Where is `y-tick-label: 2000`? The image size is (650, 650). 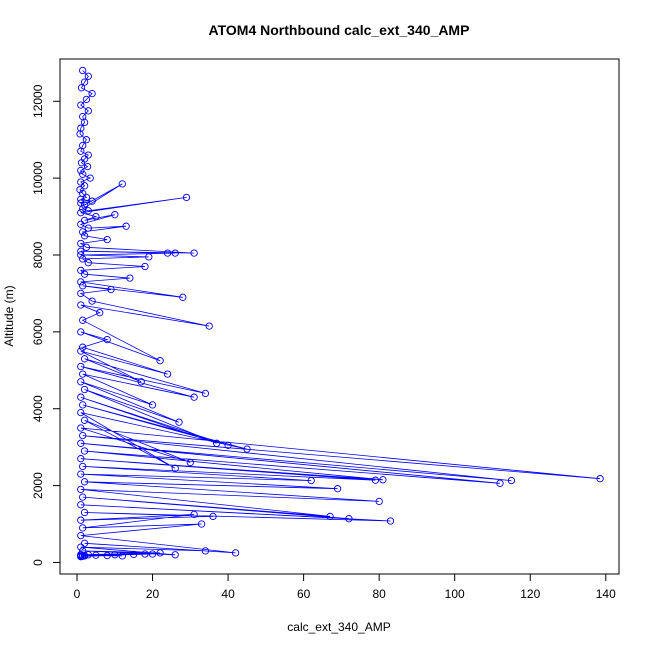
y-tick-label: 2000 is located at coordinates (38, 485).